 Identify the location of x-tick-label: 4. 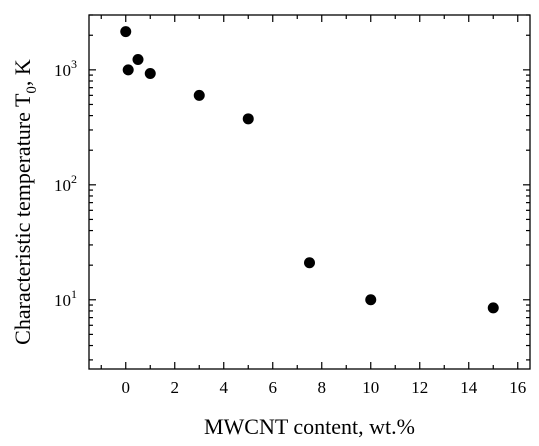
(224, 387).